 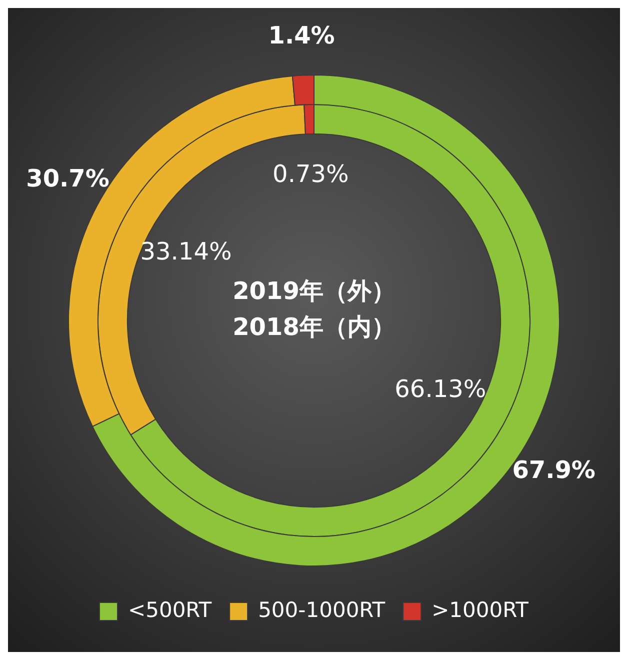 I want to click on legend-label: 500-1000RT, so click(x=322, y=610).